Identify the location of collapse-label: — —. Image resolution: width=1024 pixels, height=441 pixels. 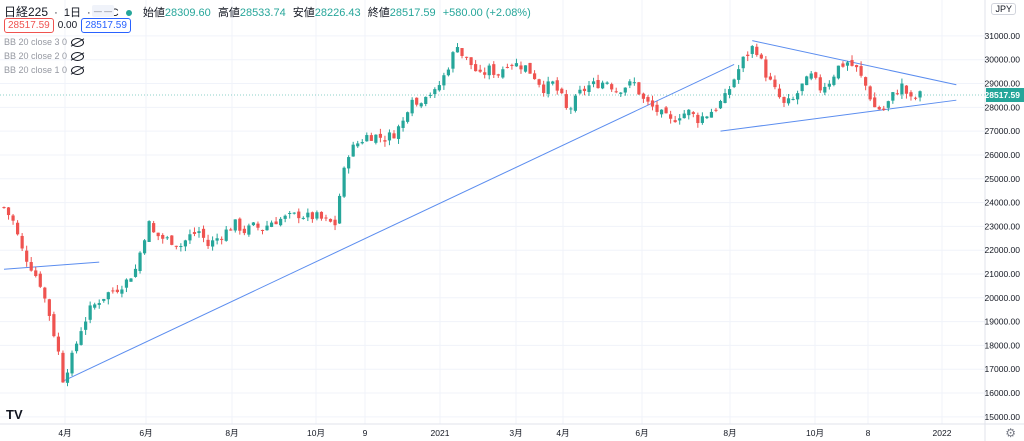
(103, 11).